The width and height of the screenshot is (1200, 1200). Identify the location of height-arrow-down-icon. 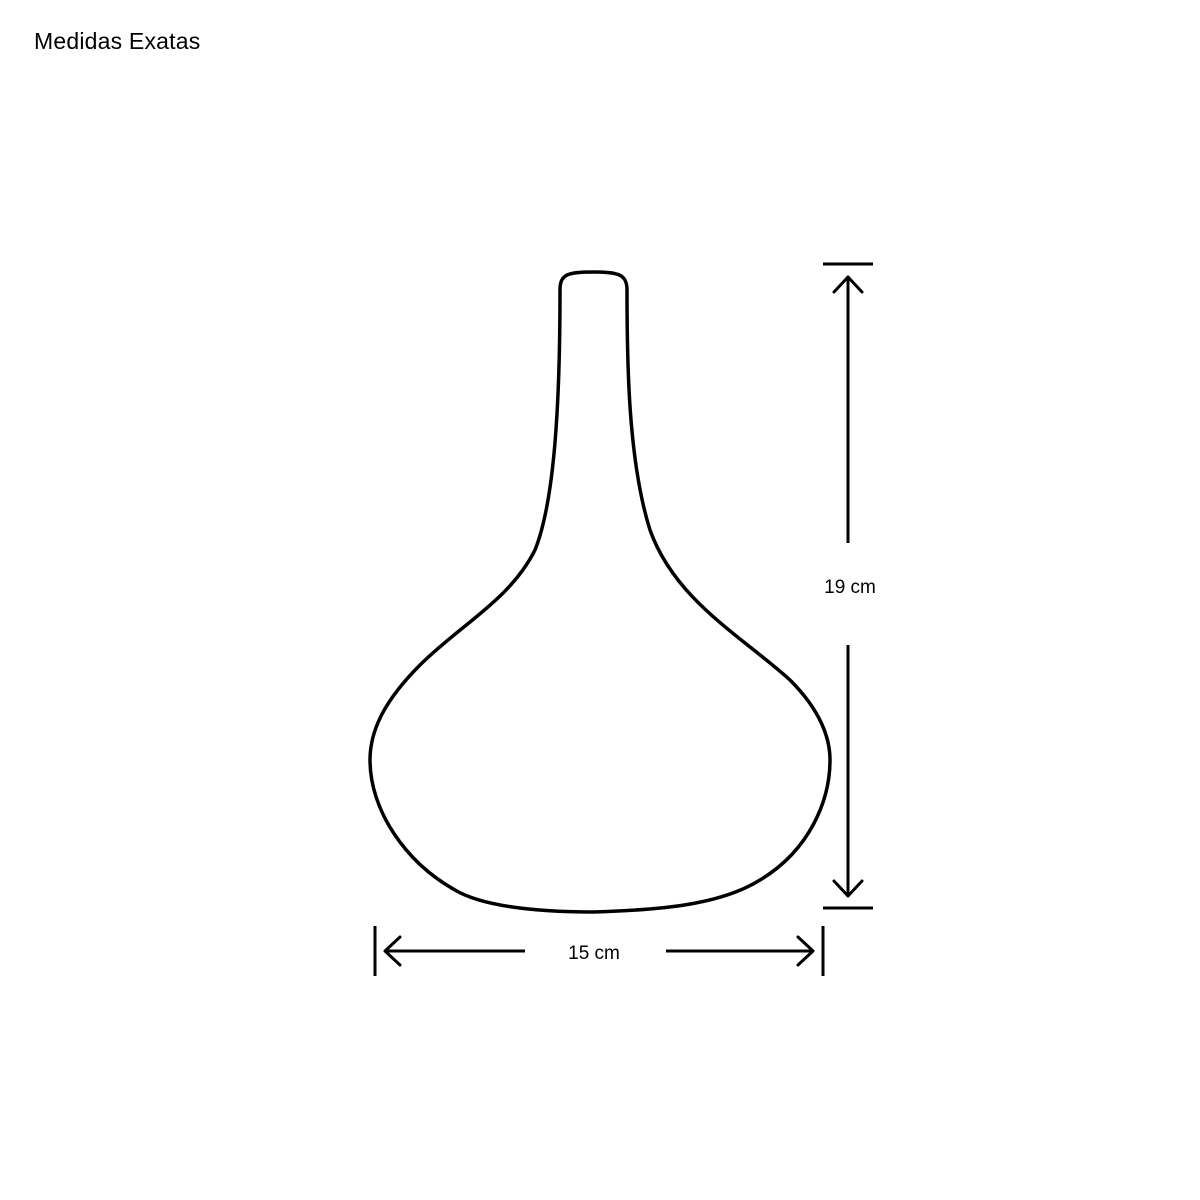
(848, 888).